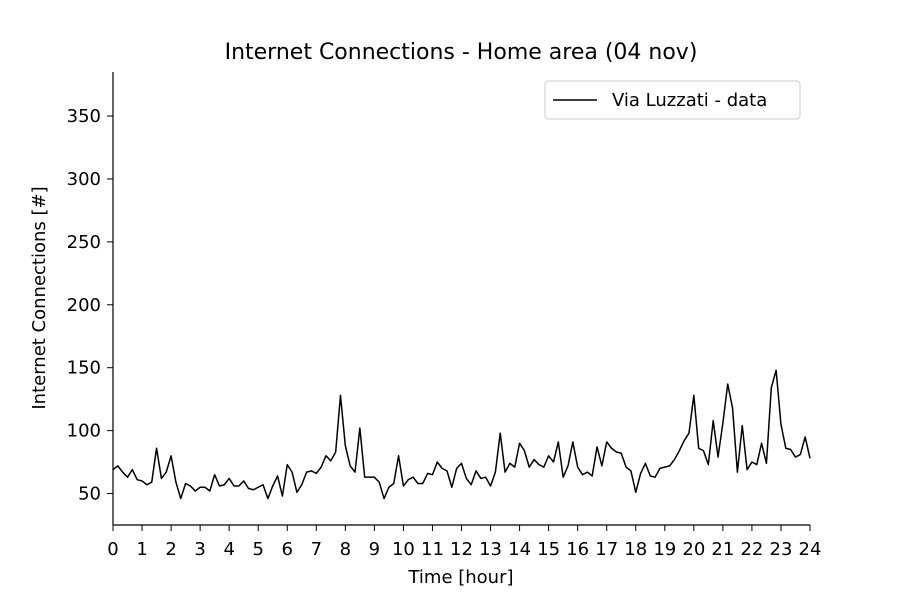 The height and width of the screenshot is (604, 900). Describe the element at coordinates (228, 549) in the screenshot. I see `x-tick-label: 4` at that location.